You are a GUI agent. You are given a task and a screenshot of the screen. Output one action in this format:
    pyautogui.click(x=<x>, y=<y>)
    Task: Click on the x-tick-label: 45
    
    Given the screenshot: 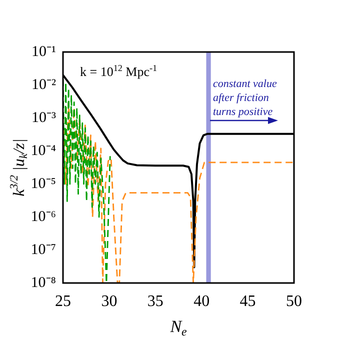 What is the action you would take?
    pyautogui.click(x=248, y=301)
    